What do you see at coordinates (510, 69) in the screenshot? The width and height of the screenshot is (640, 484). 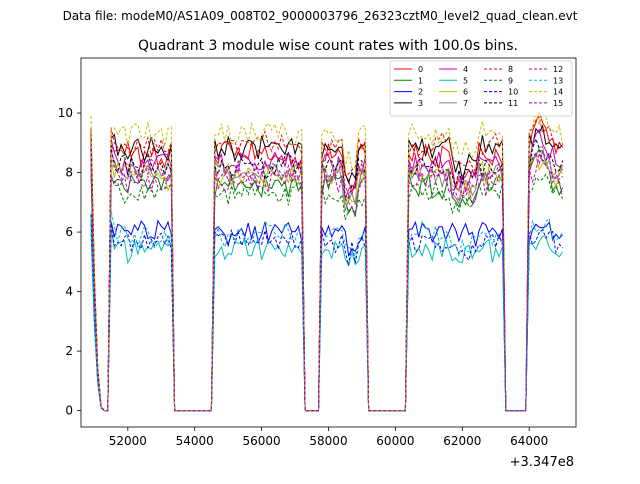 I see `legend-label-8: 8` at bounding box center [510, 69].